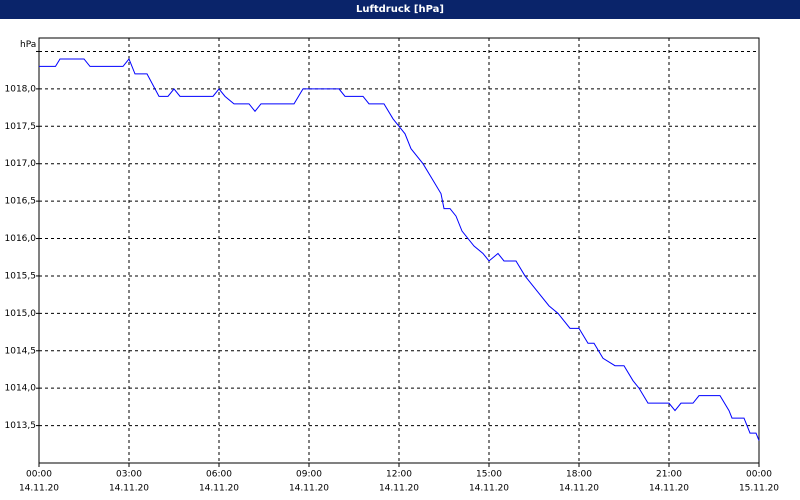  Describe the element at coordinates (21, 389) in the screenshot. I see `y-tick-label: 1014,0` at that location.